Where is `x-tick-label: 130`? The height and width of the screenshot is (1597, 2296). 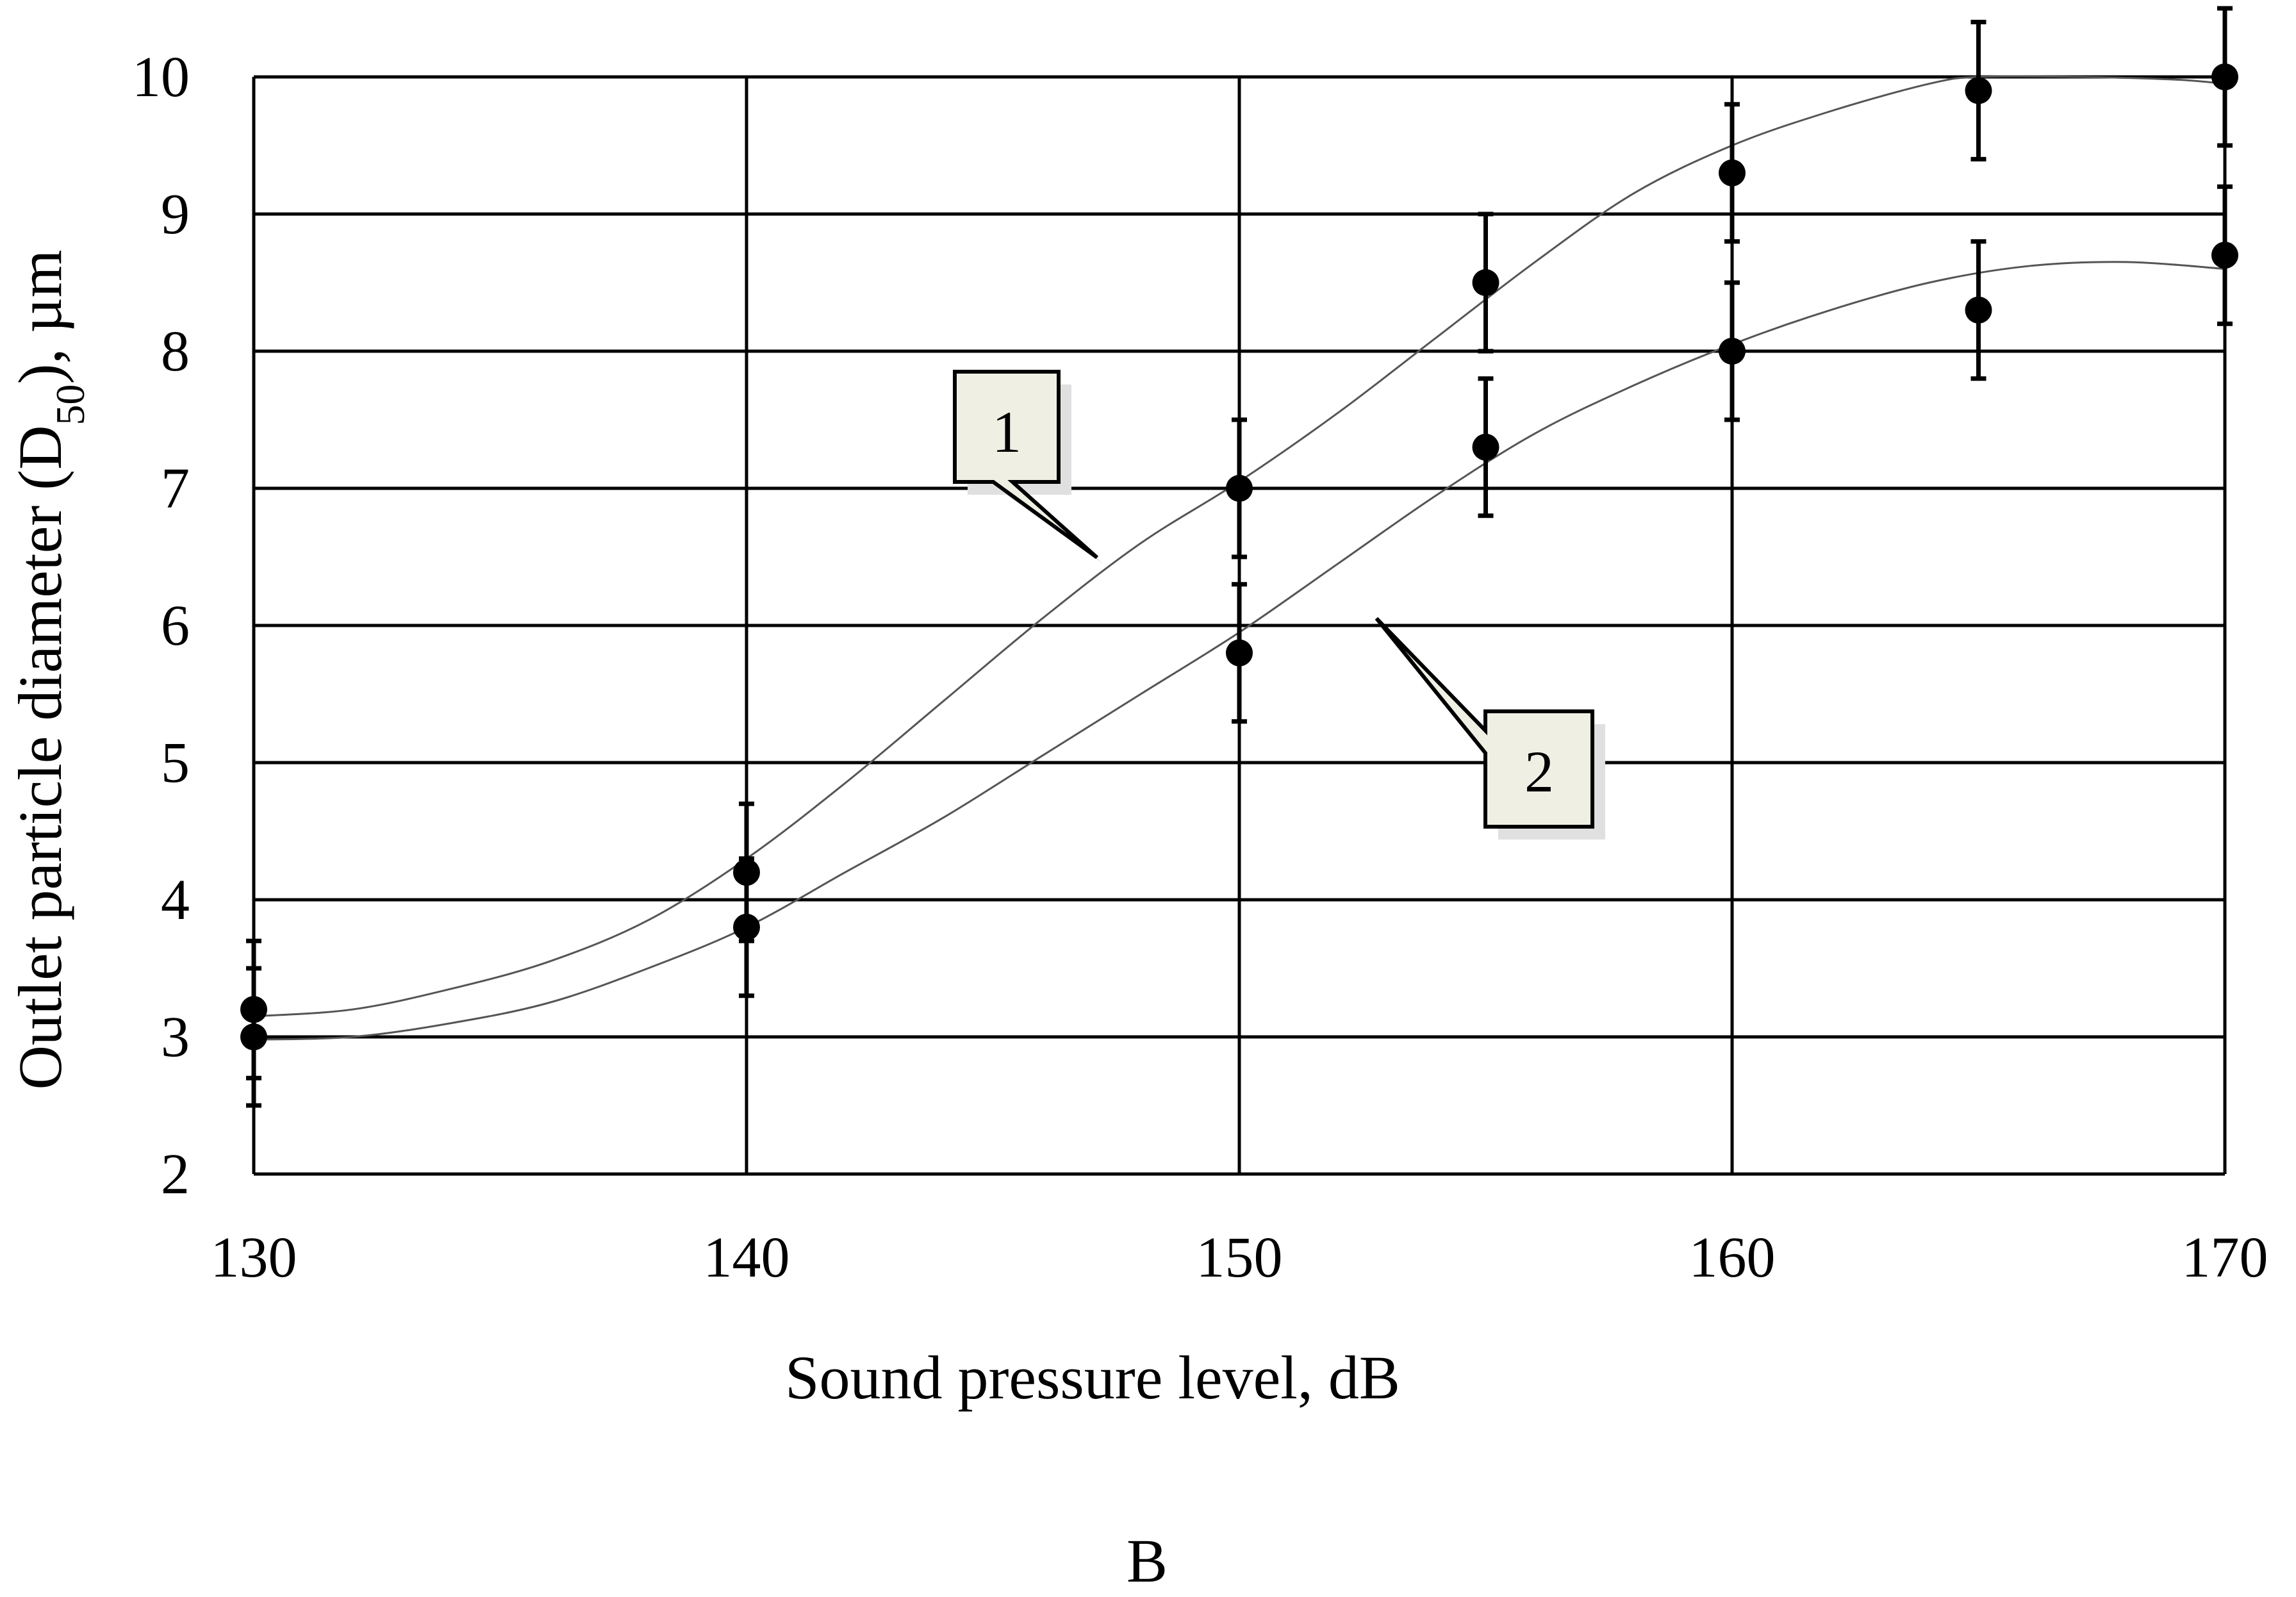 x-tick-label: 130 is located at coordinates (254, 1257).